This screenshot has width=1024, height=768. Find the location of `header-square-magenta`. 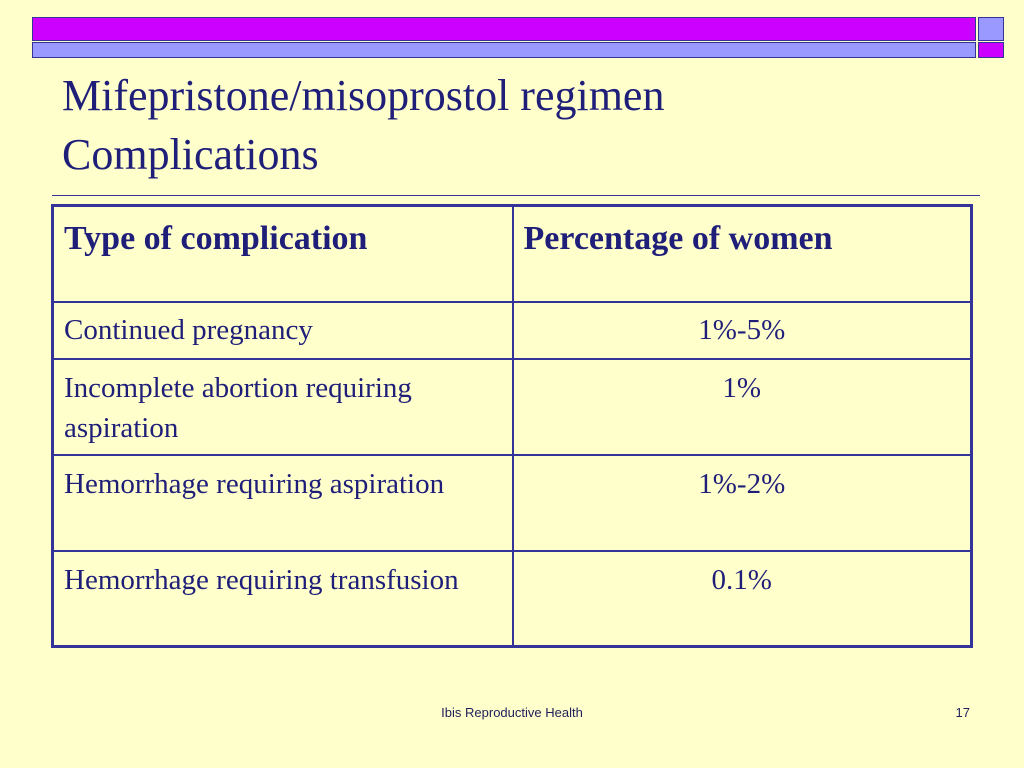

header-square-magenta is located at coordinates (991, 50).